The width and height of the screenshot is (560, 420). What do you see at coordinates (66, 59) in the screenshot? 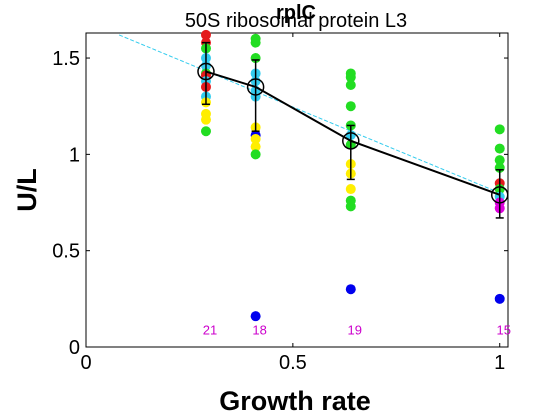
I see `y-tick-label: 1.5` at bounding box center [66, 59].